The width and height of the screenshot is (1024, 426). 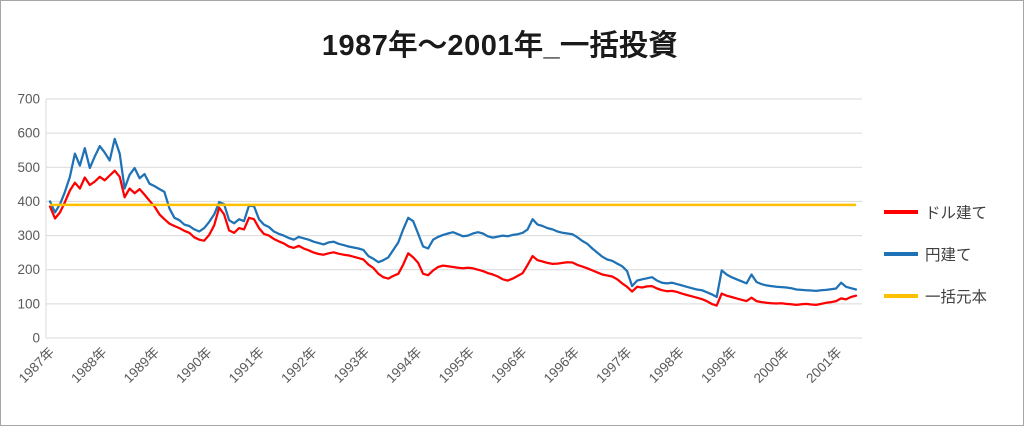 I want to click on legend-swatch-yen-icon, so click(x=901, y=253).